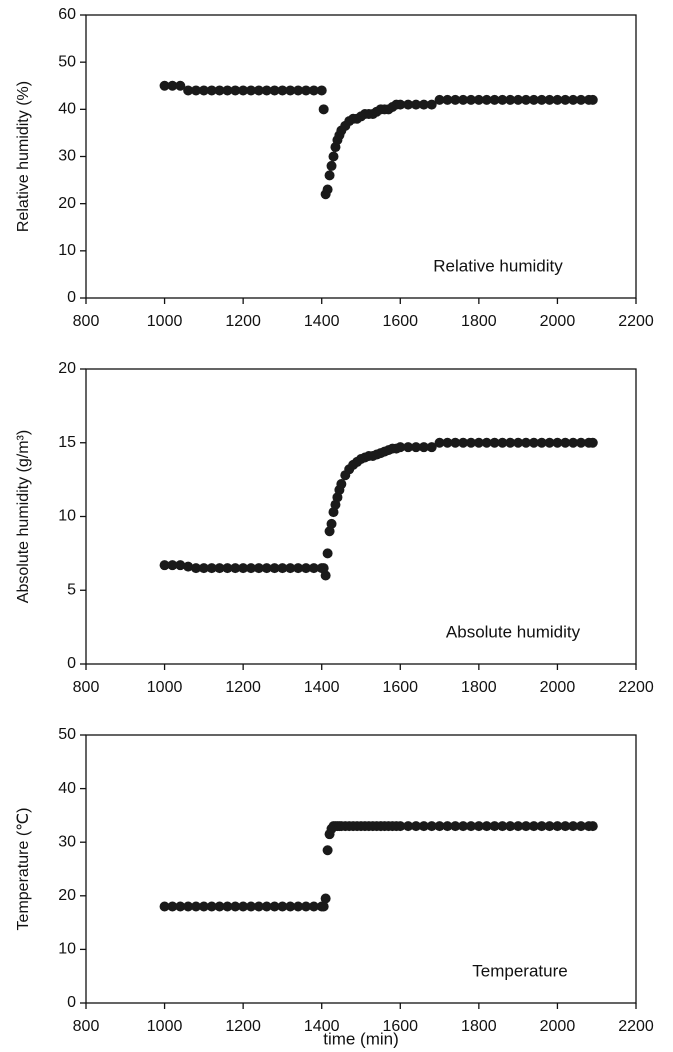 Image resolution: width=673 pixels, height=1052 pixels. Describe the element at coordinates (558, 1026) in the screenshot. I see `x-tick-label: 2000` at that location.